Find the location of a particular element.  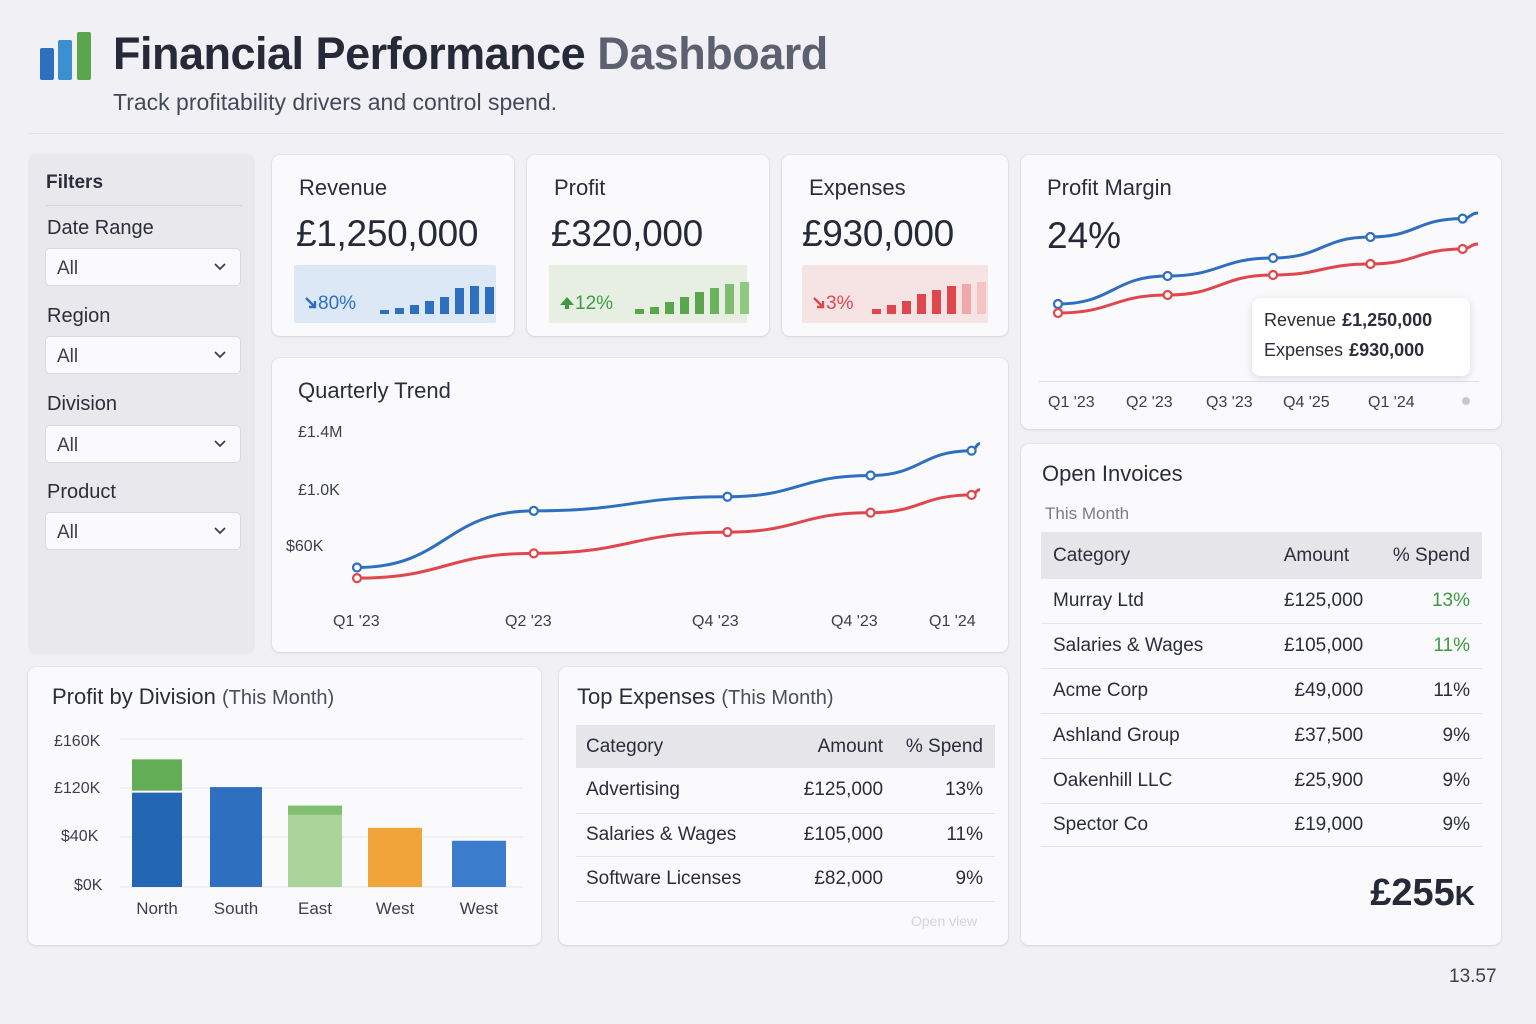

trend-down-arrow-icon is located at coordinates (819, 303).